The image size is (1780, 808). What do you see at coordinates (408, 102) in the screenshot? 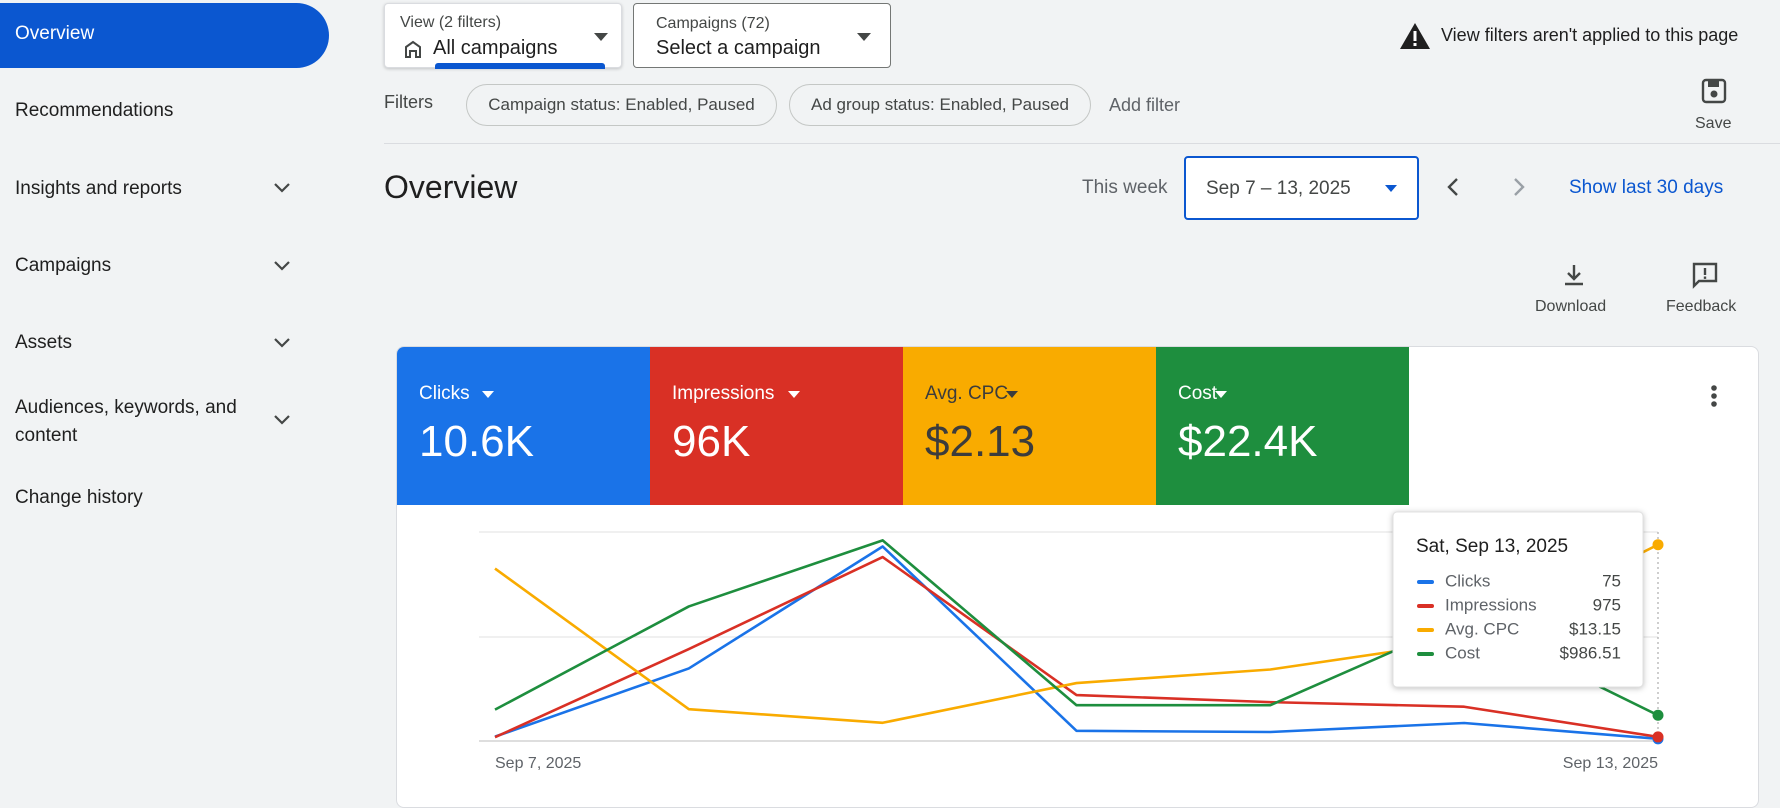
I see `filters-label: Filters` at bounding box center [408, 102].